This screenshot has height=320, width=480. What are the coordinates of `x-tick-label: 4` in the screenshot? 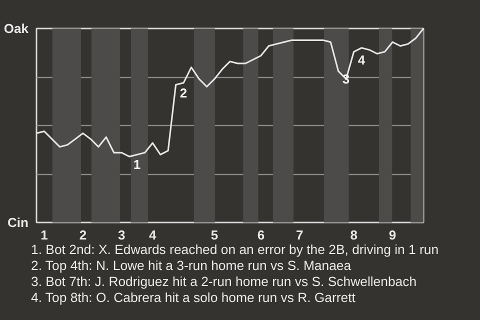 It's located at (152, 235).